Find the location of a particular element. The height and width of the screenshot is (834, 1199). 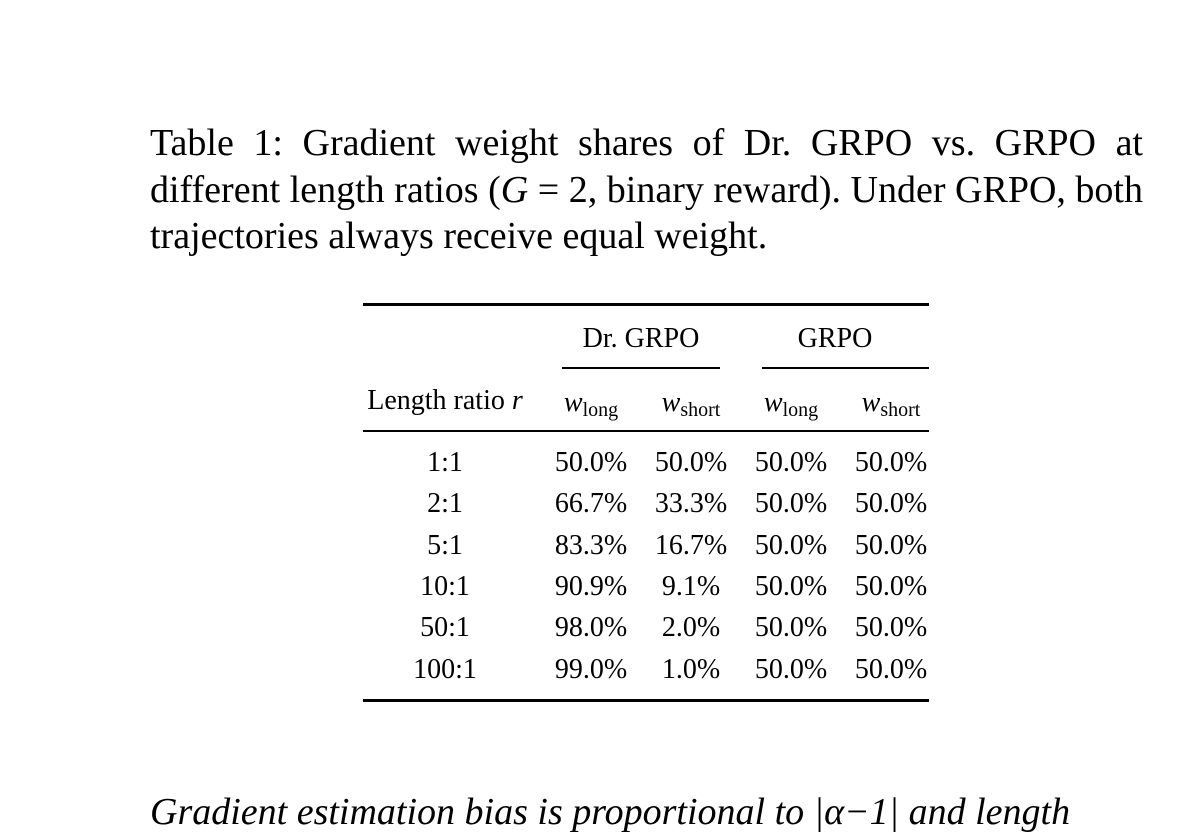

table-cell: 2.0% is located at coordinates (691, 628).